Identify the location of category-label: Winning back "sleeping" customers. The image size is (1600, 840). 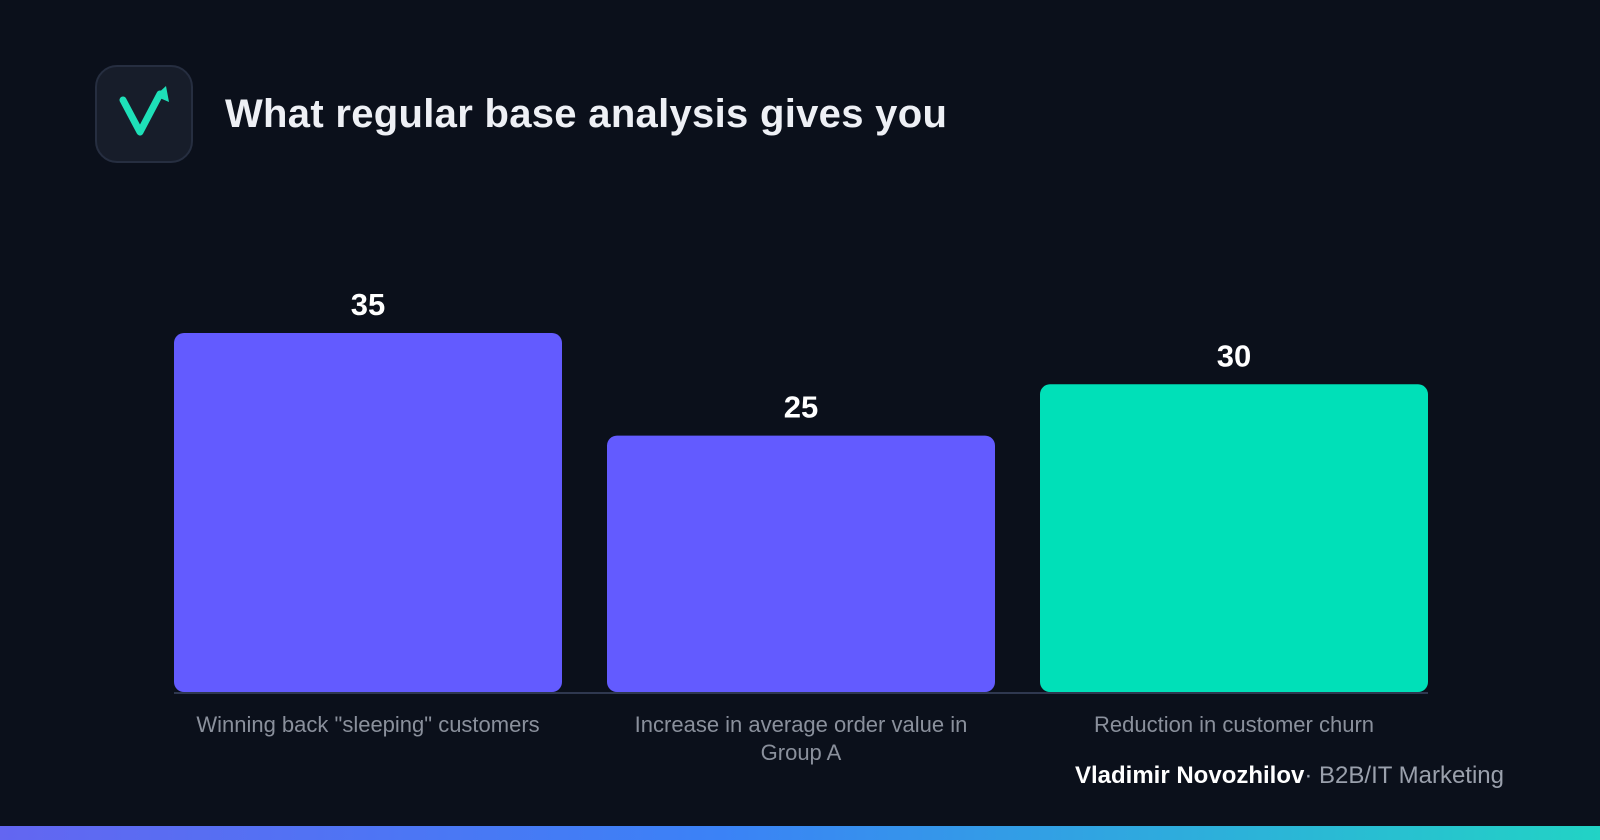
(368, 724).